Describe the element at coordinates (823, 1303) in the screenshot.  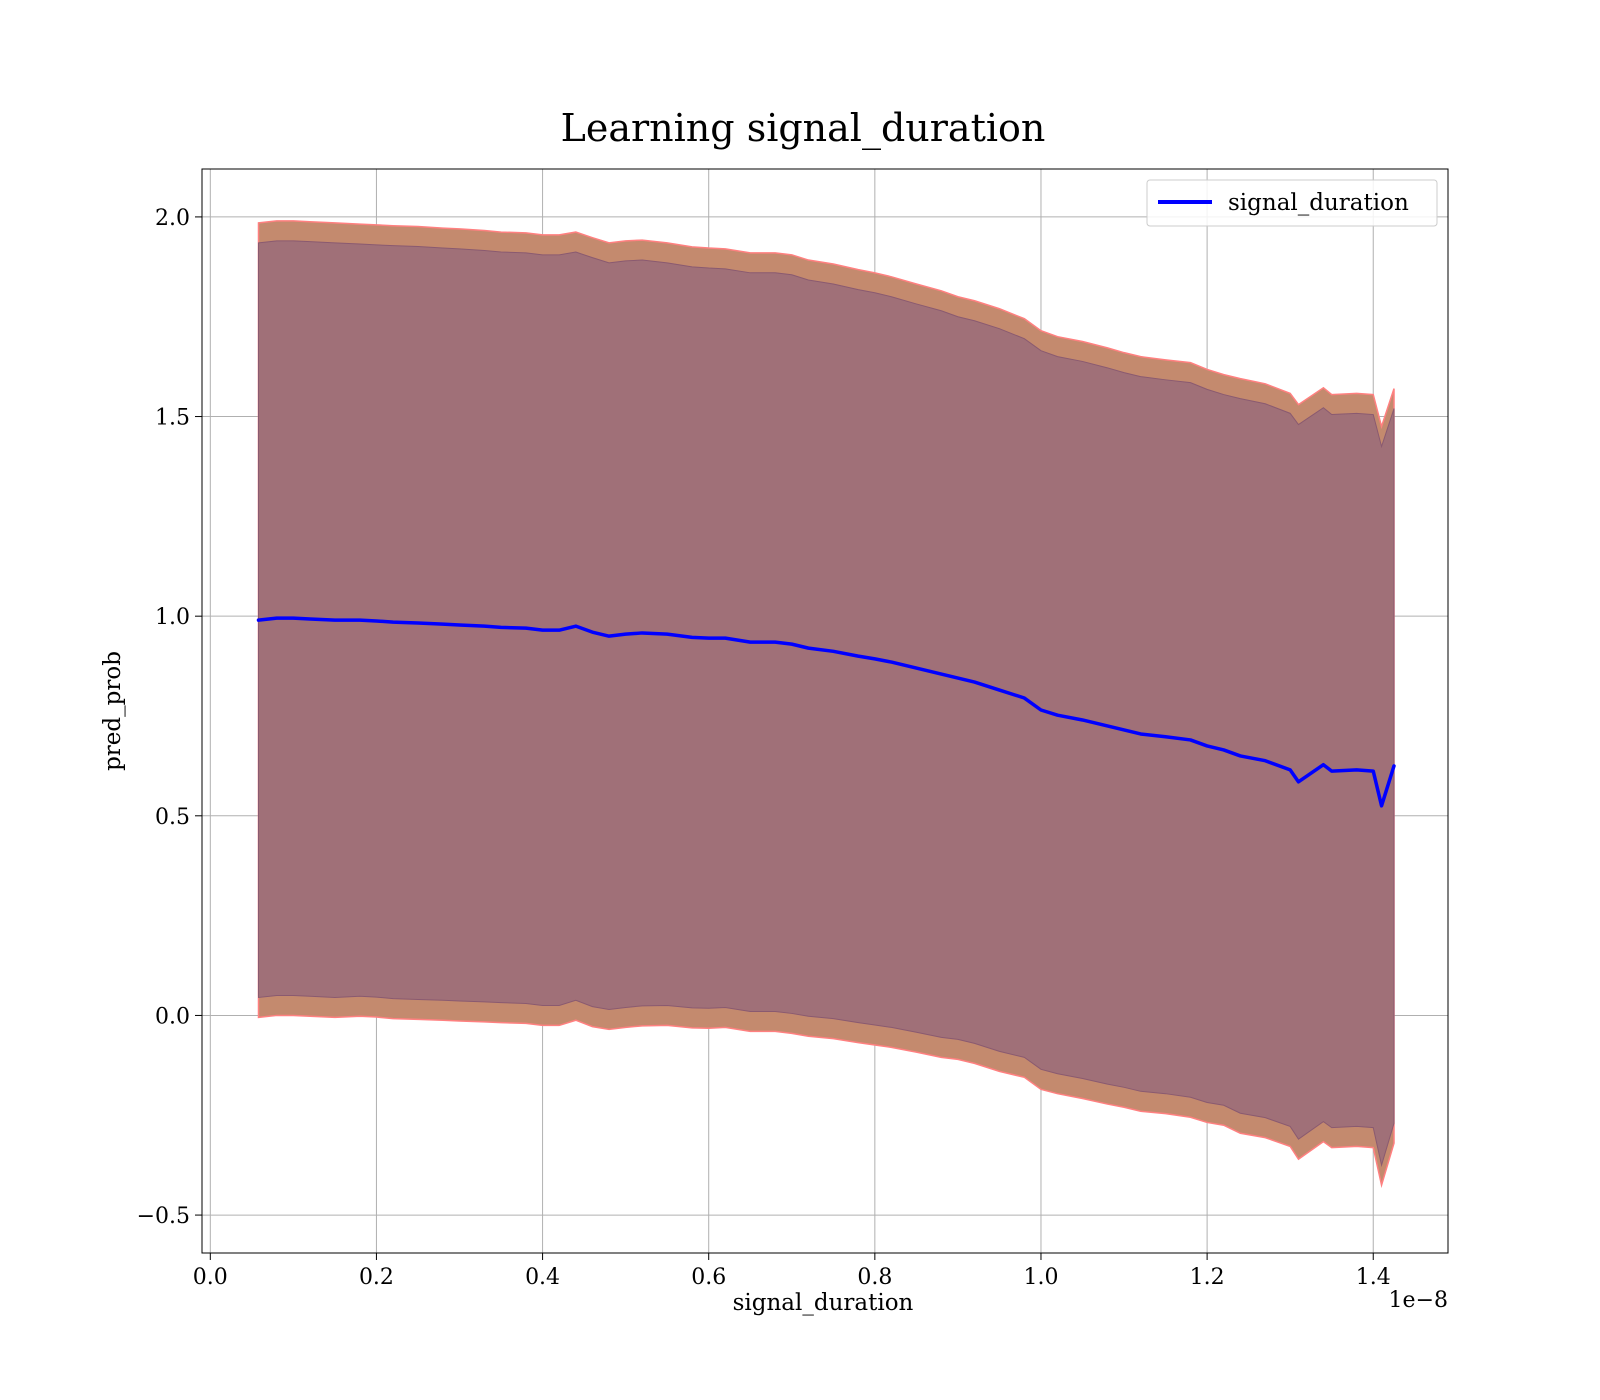
I see `x-axis-label: signal_duration` at that location.